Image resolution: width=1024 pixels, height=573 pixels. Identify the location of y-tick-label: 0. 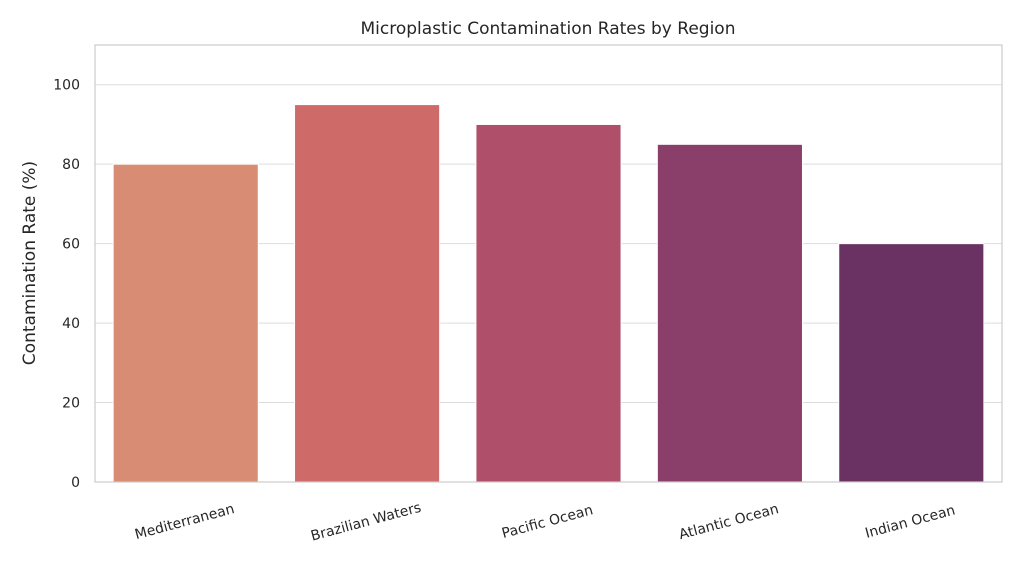
(75, 483).